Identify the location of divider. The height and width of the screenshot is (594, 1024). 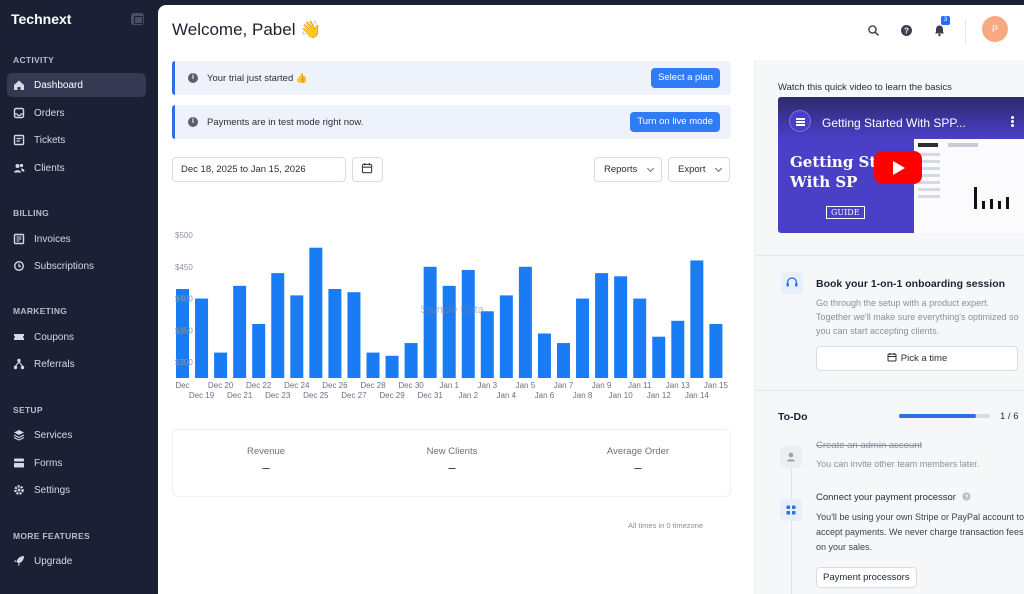
(889, 390).